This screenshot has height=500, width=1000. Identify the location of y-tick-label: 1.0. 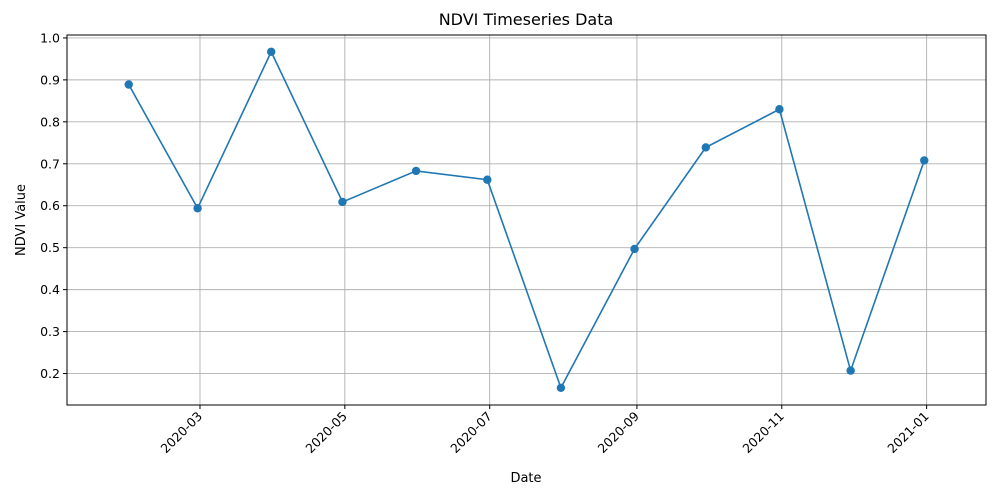
(50, 37).